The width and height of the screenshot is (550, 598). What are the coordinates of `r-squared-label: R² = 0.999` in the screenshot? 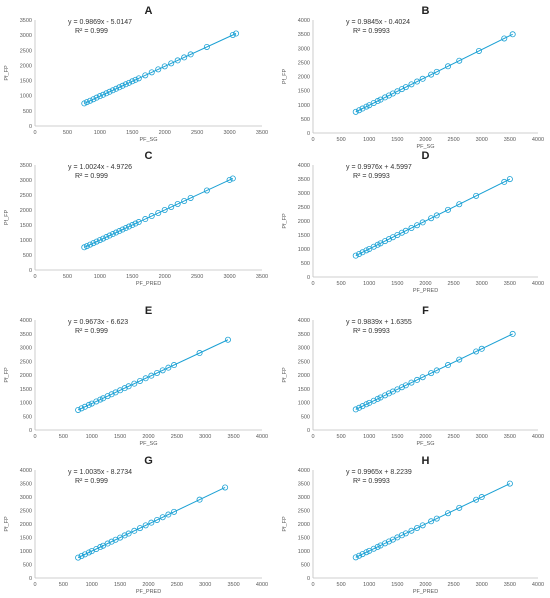 It's located at (91, 176).